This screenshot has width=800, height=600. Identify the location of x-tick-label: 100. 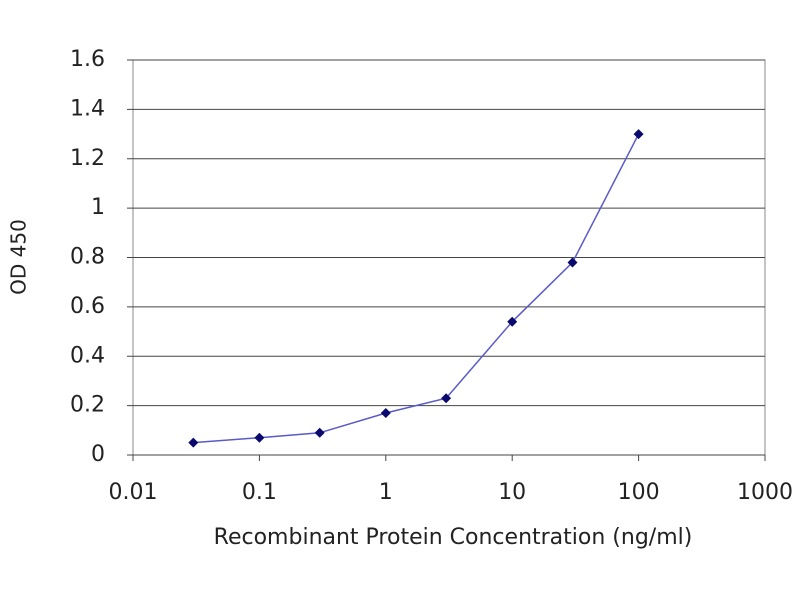
(639, 492).